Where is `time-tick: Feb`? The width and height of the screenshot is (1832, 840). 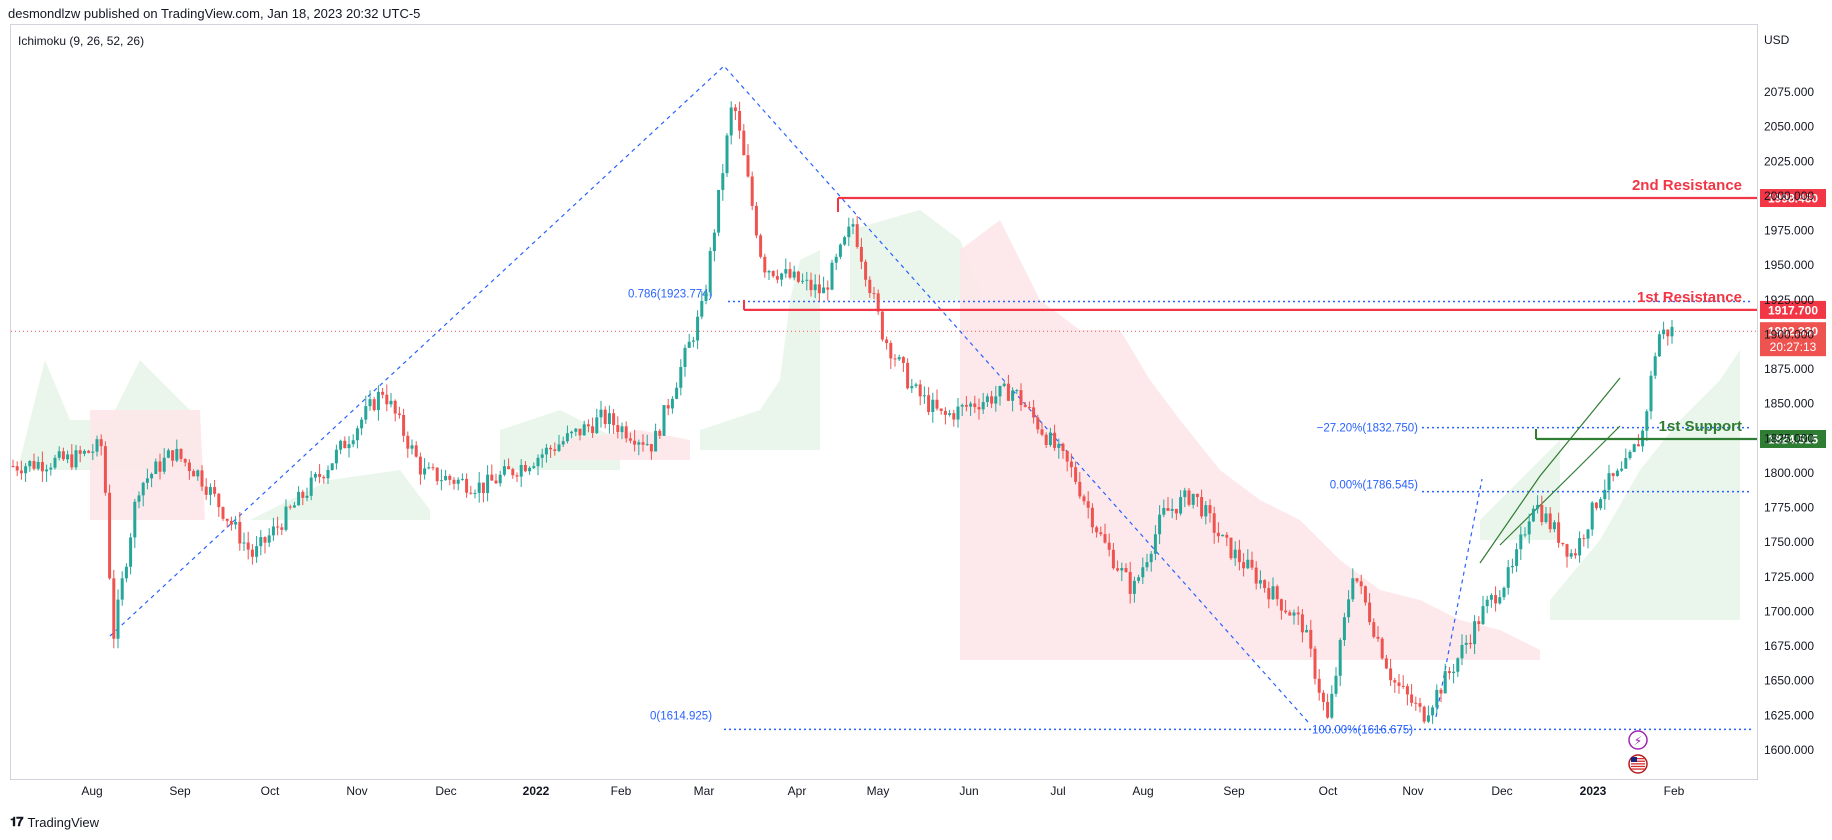
time-tick: Feb is located at coordinates (1674, 791).